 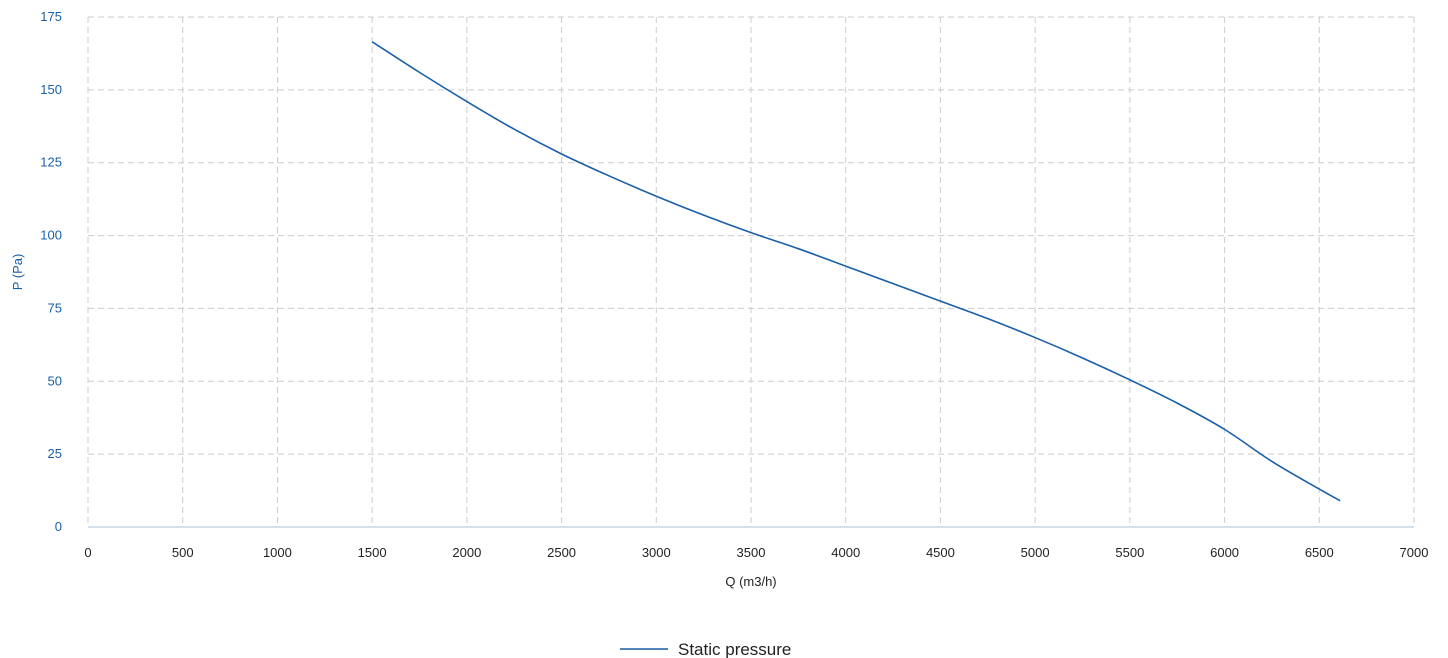 What do you see at coordinates (51, 271) in the screenshot?
I see `y-axis-ticks: 0 25 50 75 100 125 150 175` at bounding box center [51, 271].